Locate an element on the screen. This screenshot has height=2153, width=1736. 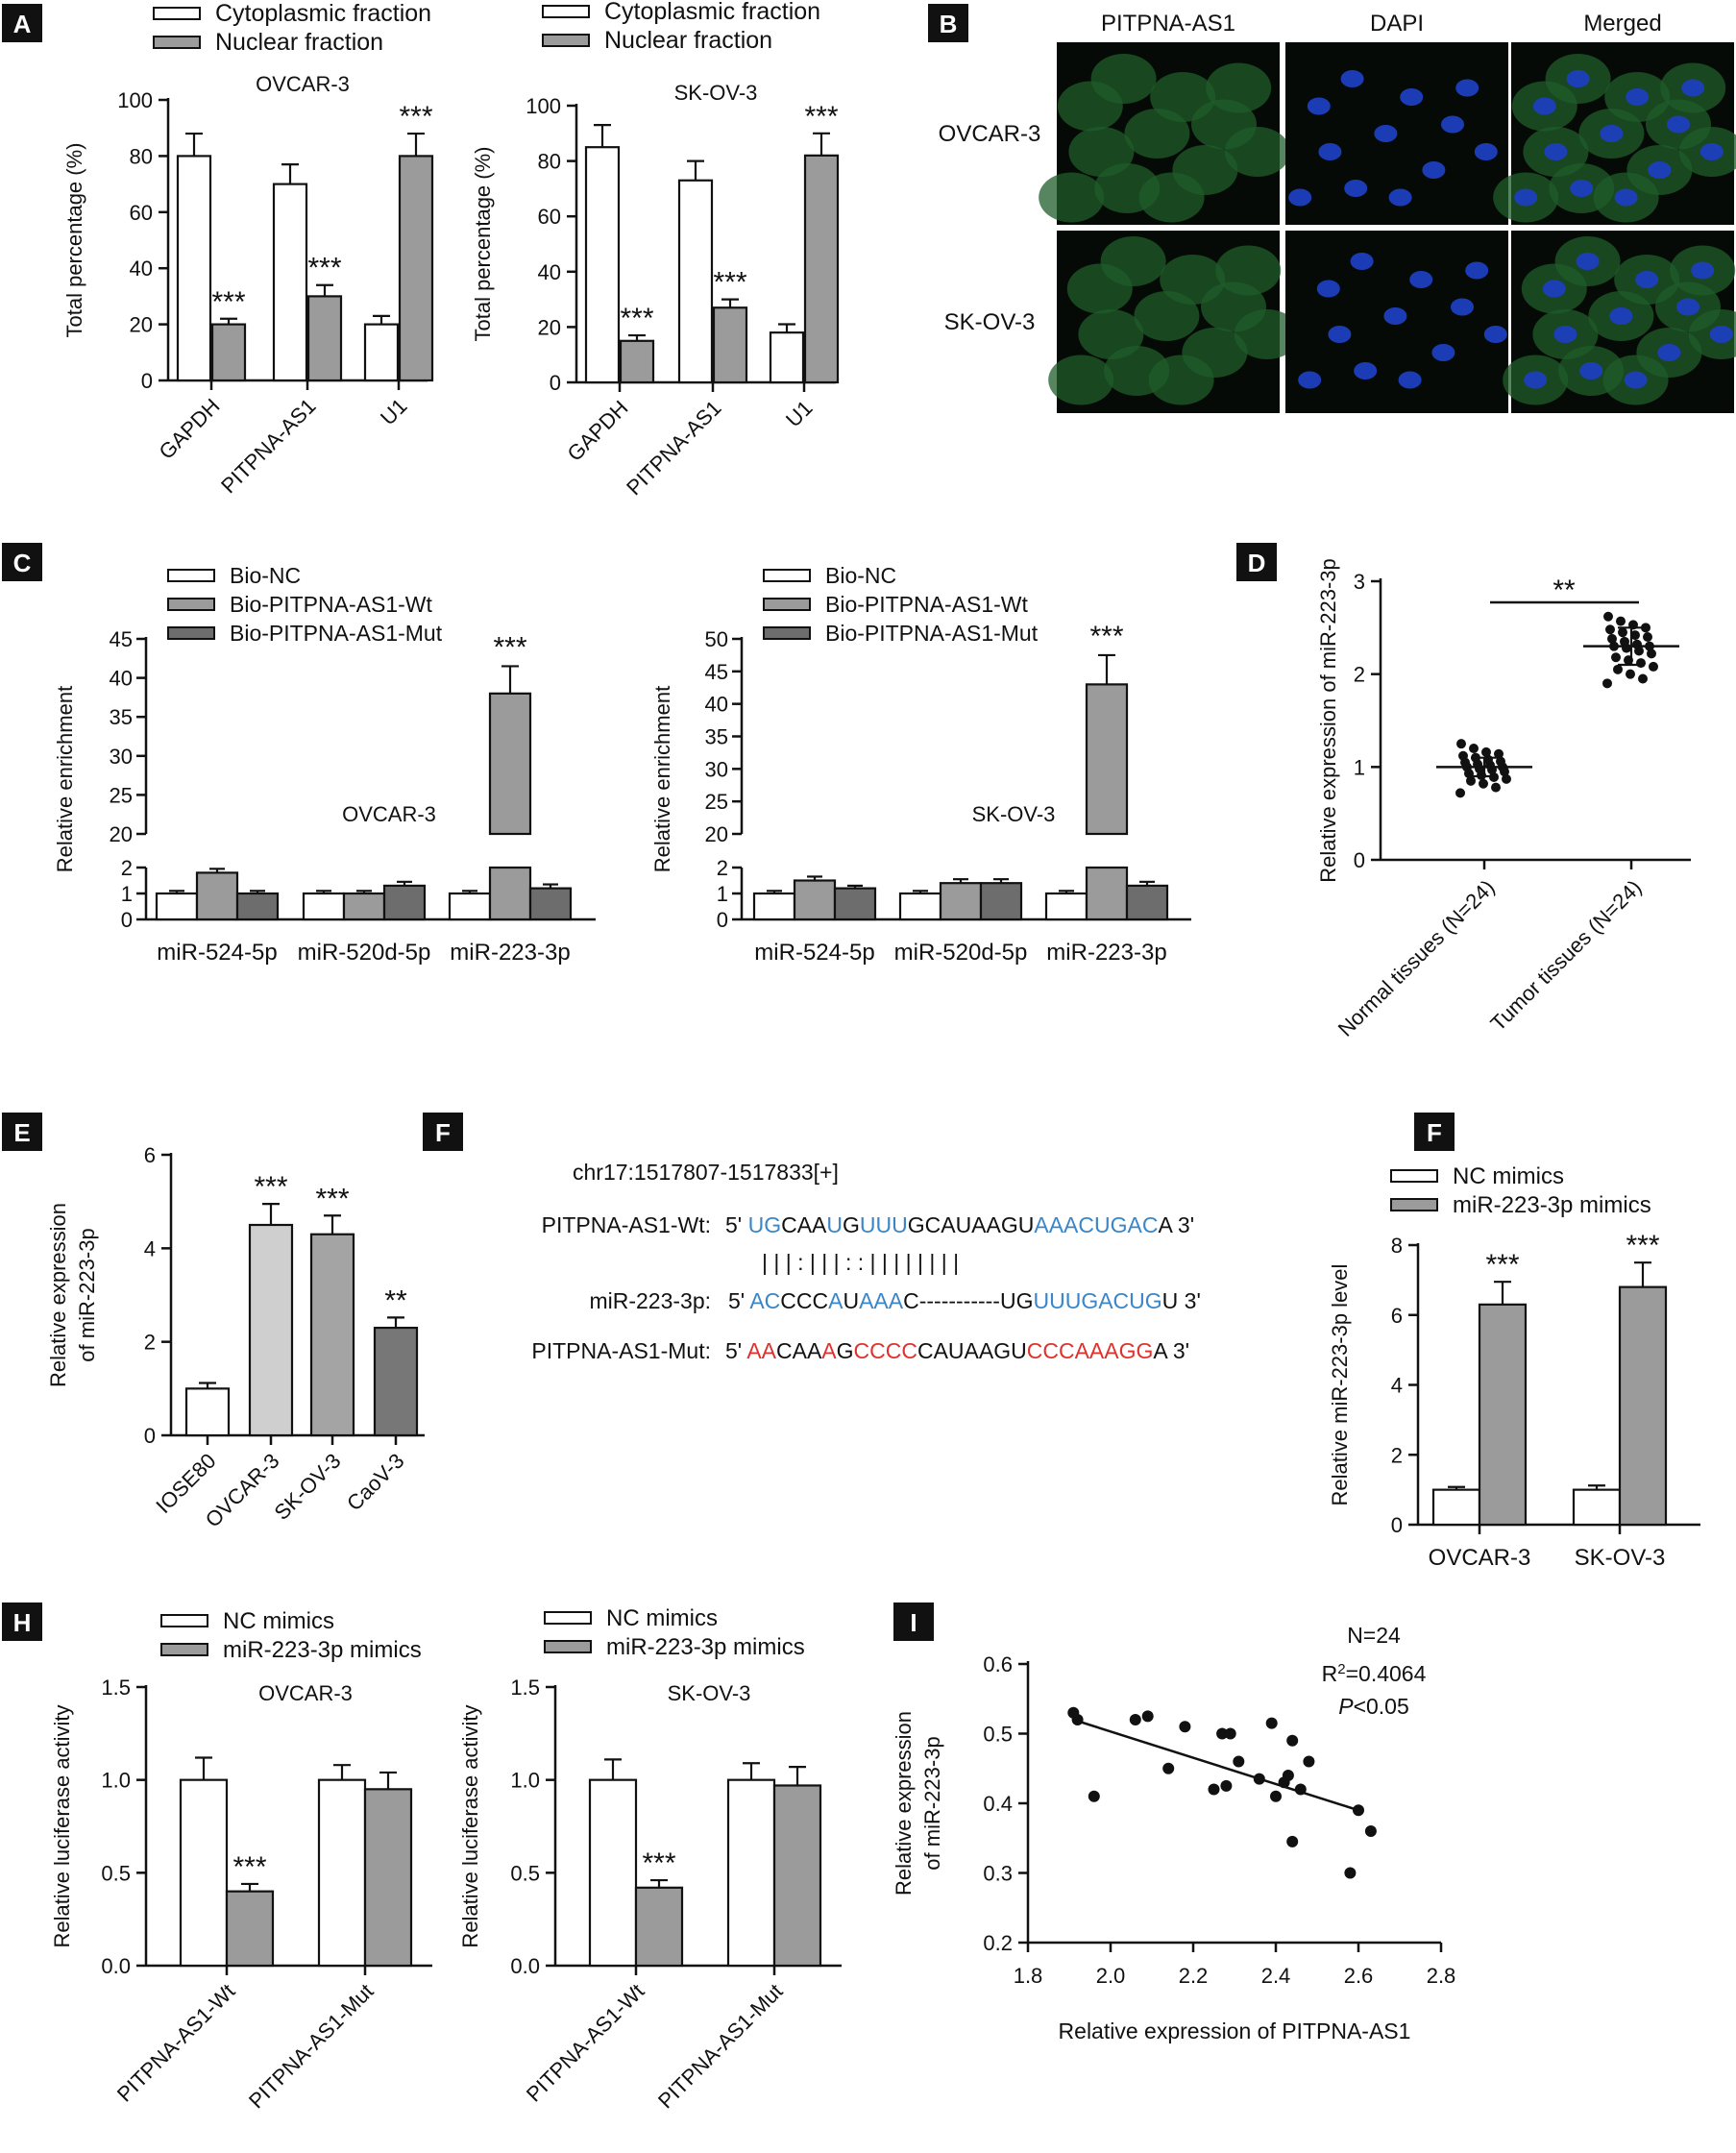
panel-label-text: D is located at coordinates (1257, 563).